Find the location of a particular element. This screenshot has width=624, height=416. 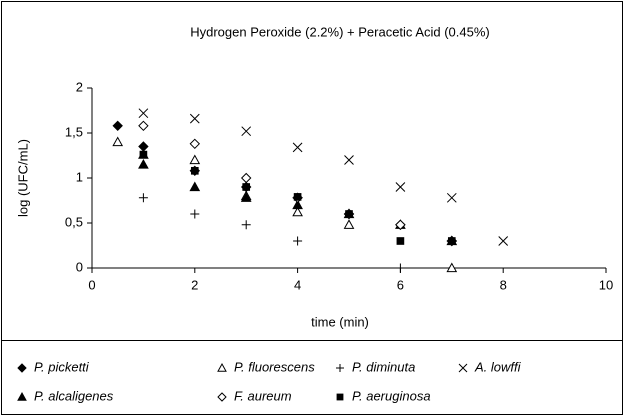

legend-label: P. aeruginosa is located at coordinates (391, 395).